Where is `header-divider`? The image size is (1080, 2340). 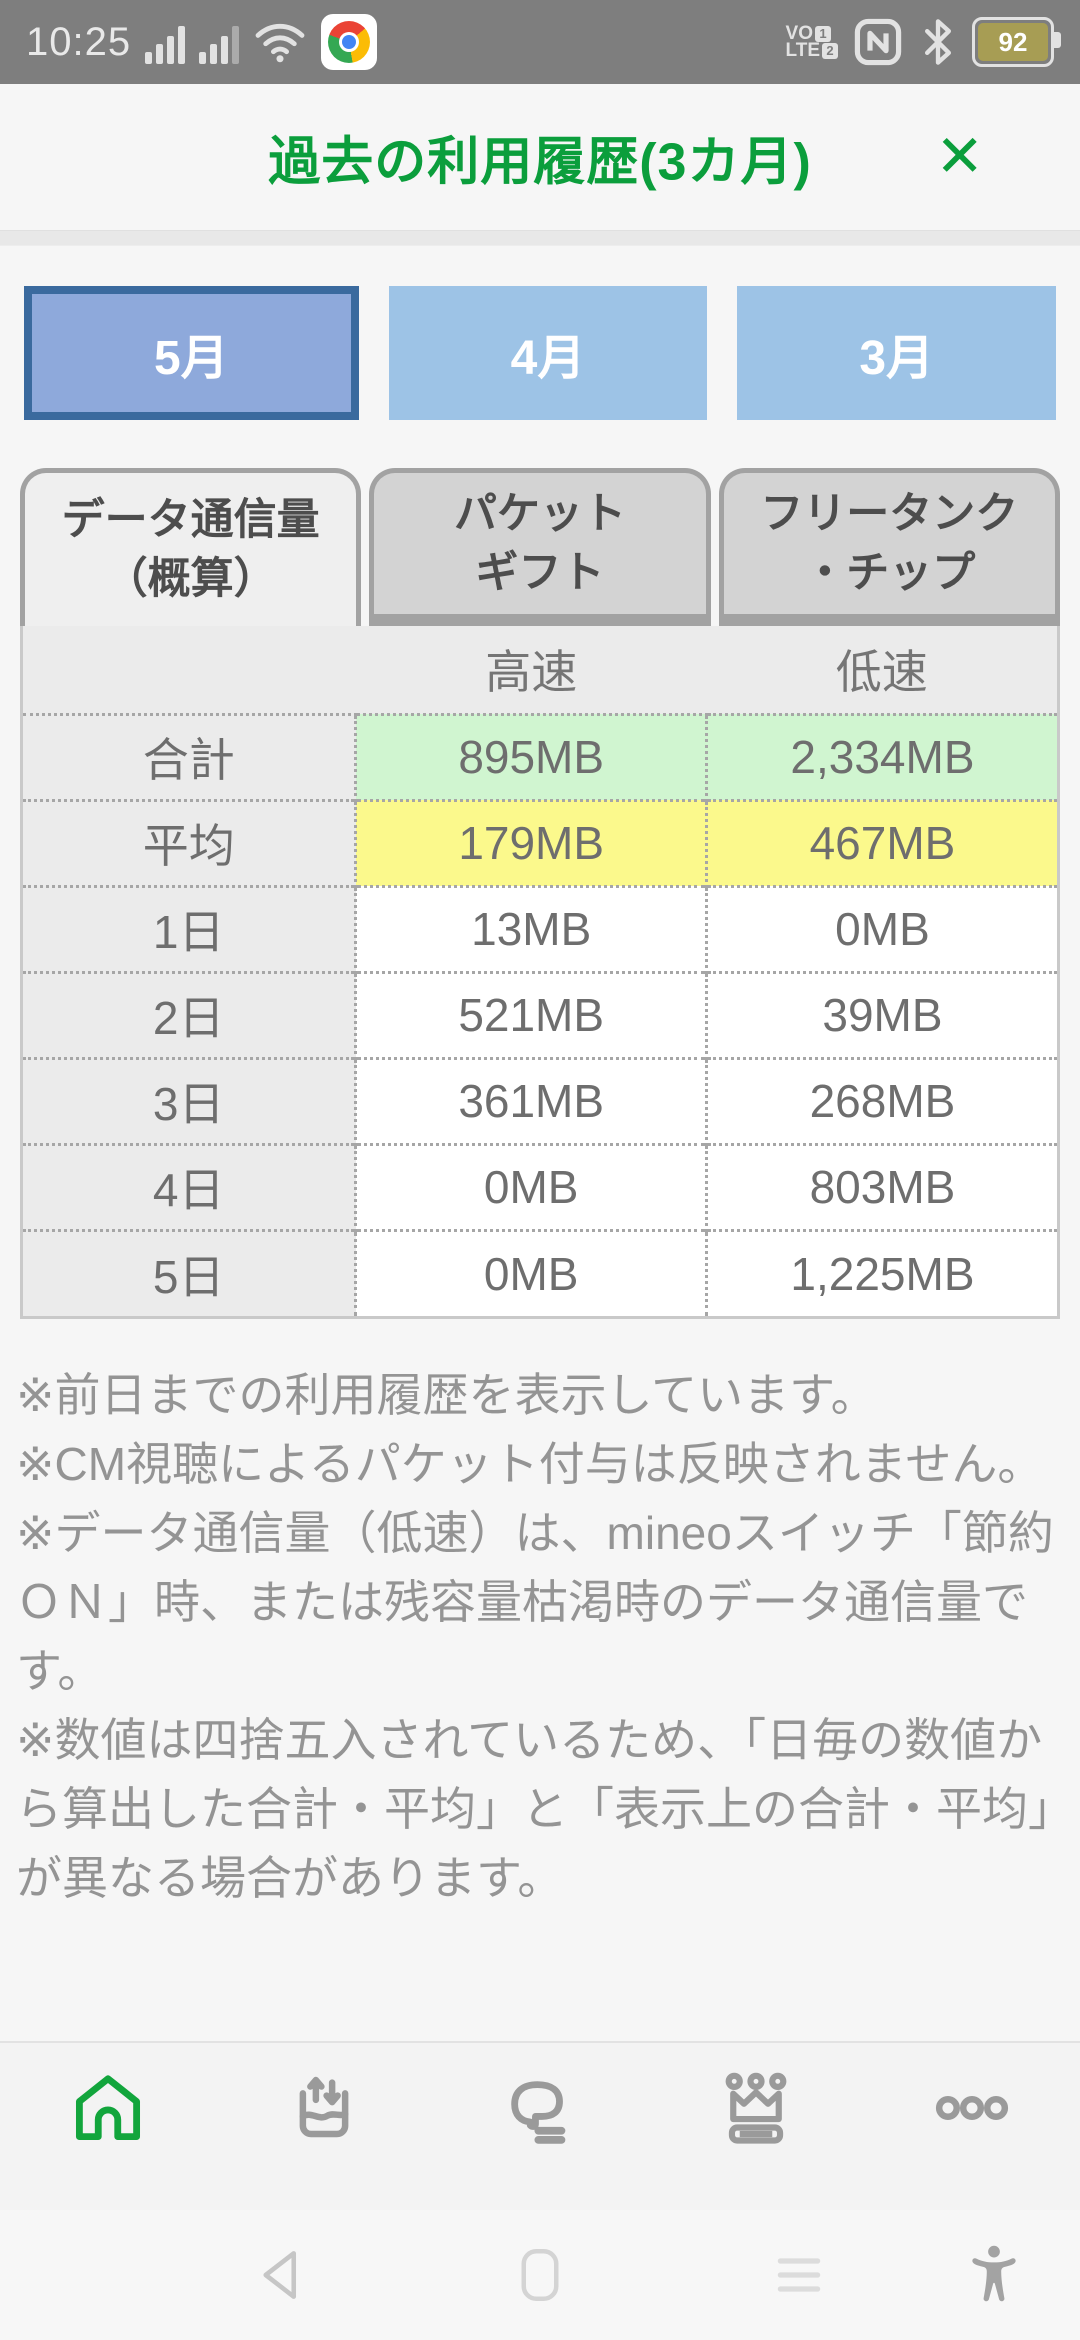
header-divider is located at coordinates (540, 238).